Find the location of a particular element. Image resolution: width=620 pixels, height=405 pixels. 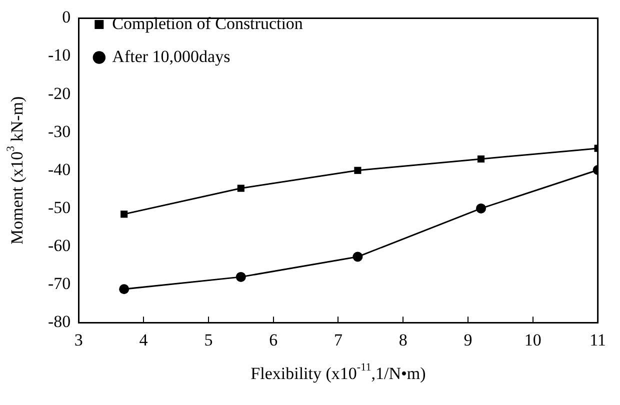

y-tick-label: -10 is located at coordinates (59, 55).